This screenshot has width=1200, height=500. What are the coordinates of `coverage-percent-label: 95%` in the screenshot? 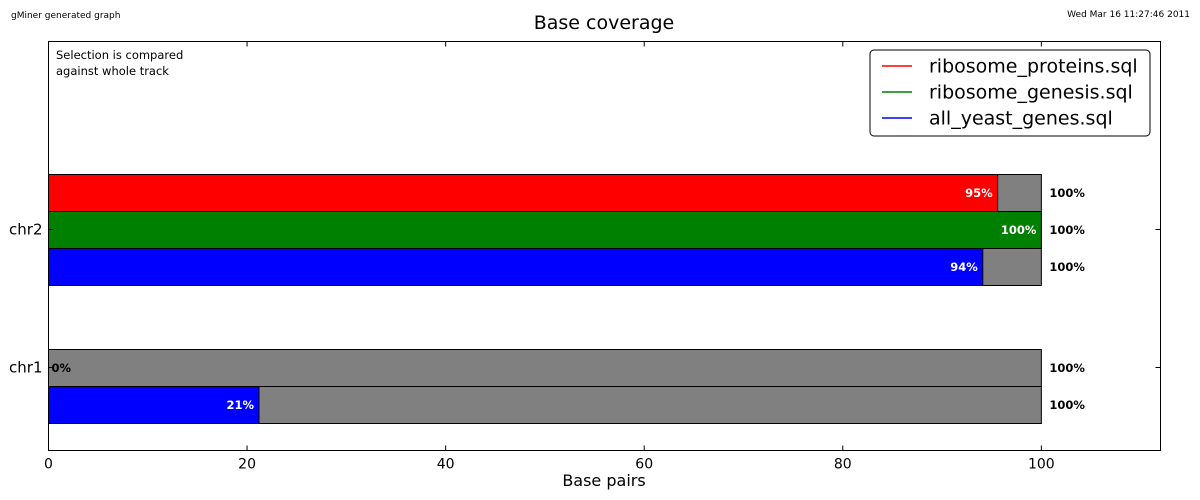 It's located at (979, 193).